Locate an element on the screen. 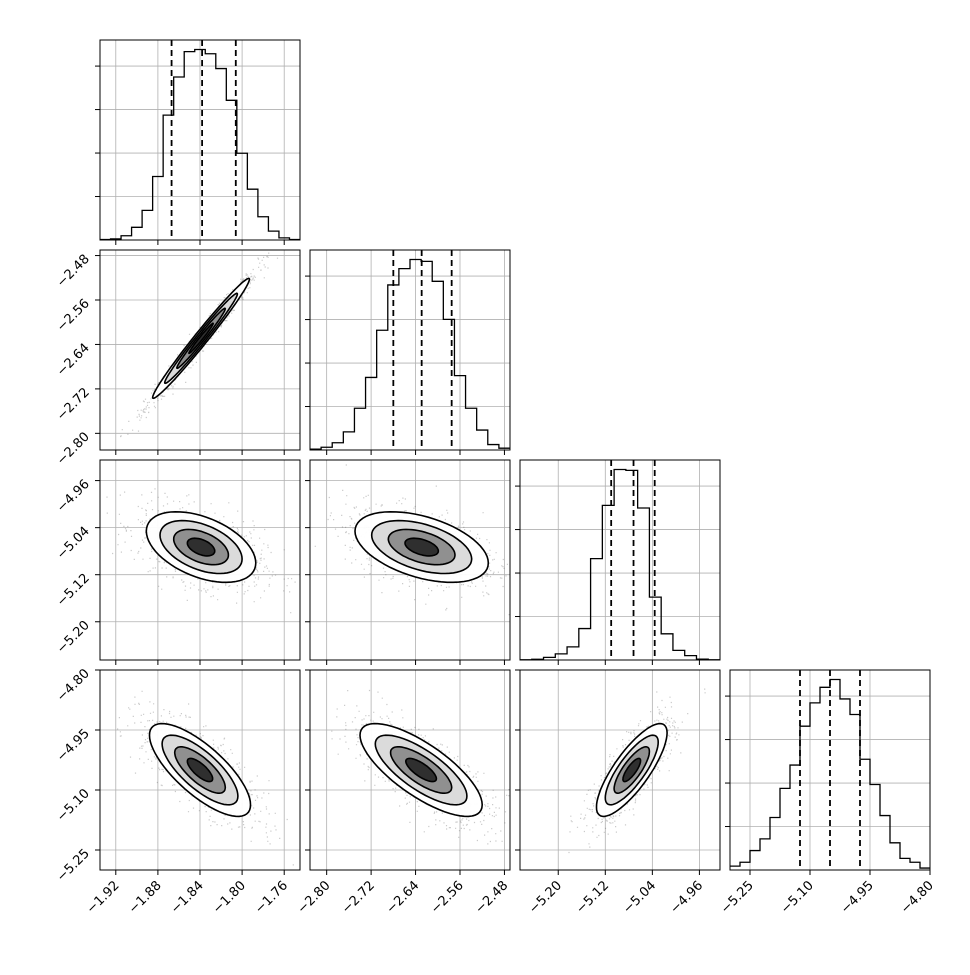  x-tick-label: −5.25 is located at coordinates (737, 897).